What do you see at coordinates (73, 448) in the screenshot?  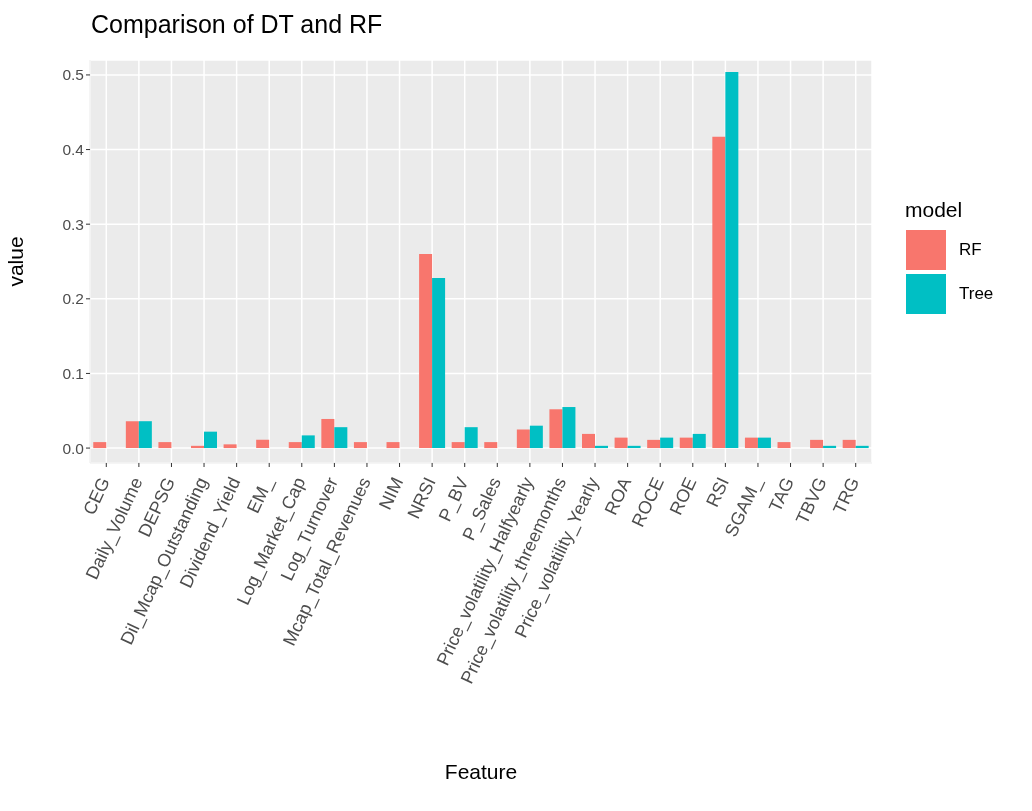 I see `y-tick-label: 0.0` at bounding box center [73, 448].